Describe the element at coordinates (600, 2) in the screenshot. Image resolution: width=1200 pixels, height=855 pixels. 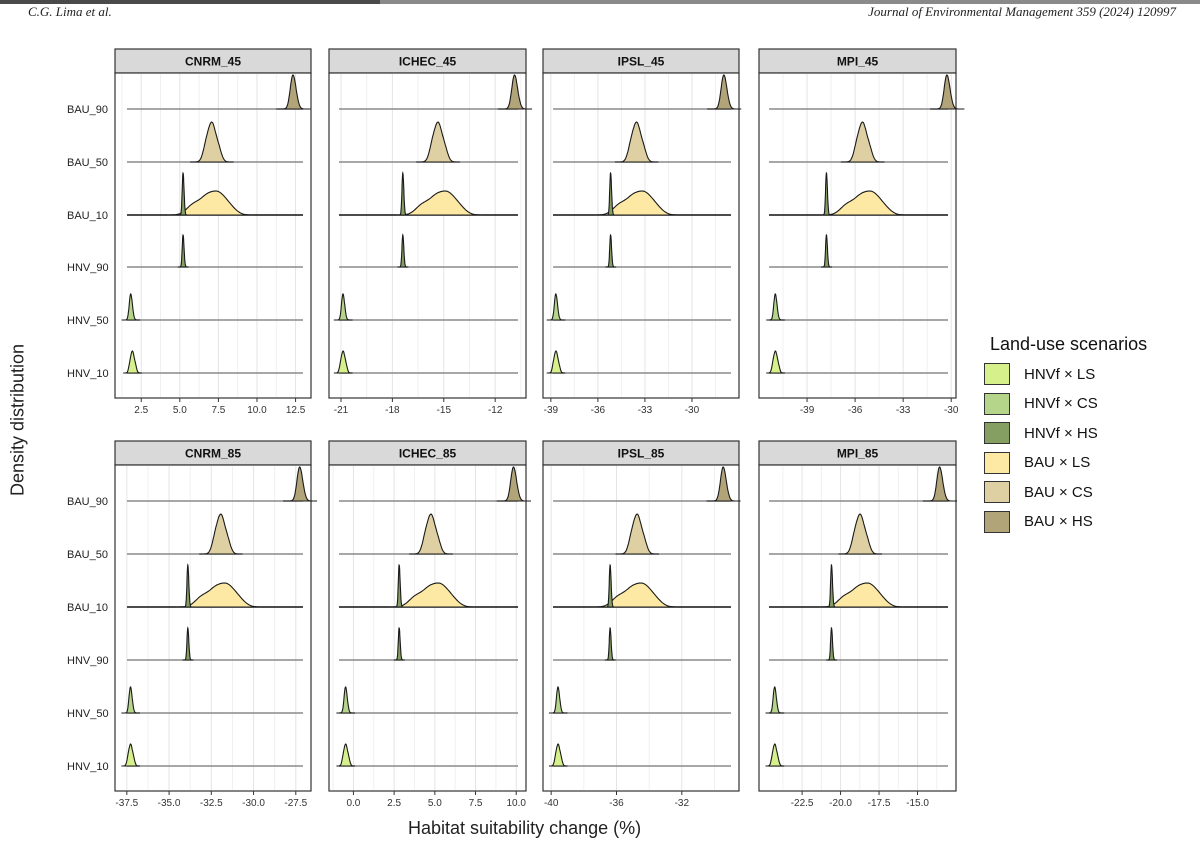
I see `top-rule` at that location.